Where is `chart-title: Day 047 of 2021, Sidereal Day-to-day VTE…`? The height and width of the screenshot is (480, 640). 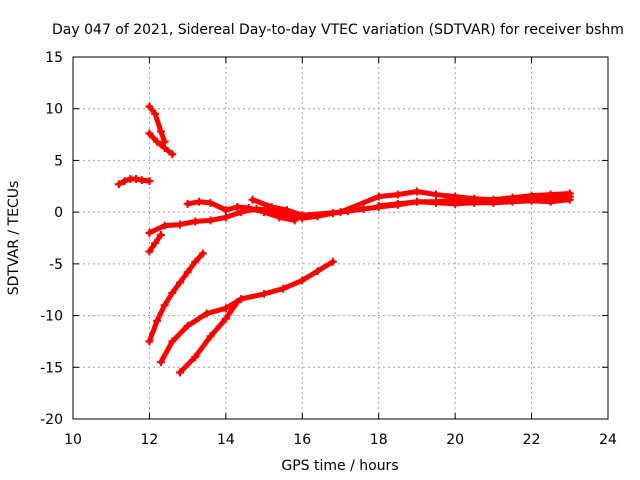
chart-title: Day 047 of 2021, Sidereal Day-to-day VTE… is located at coordinates (338, 30).